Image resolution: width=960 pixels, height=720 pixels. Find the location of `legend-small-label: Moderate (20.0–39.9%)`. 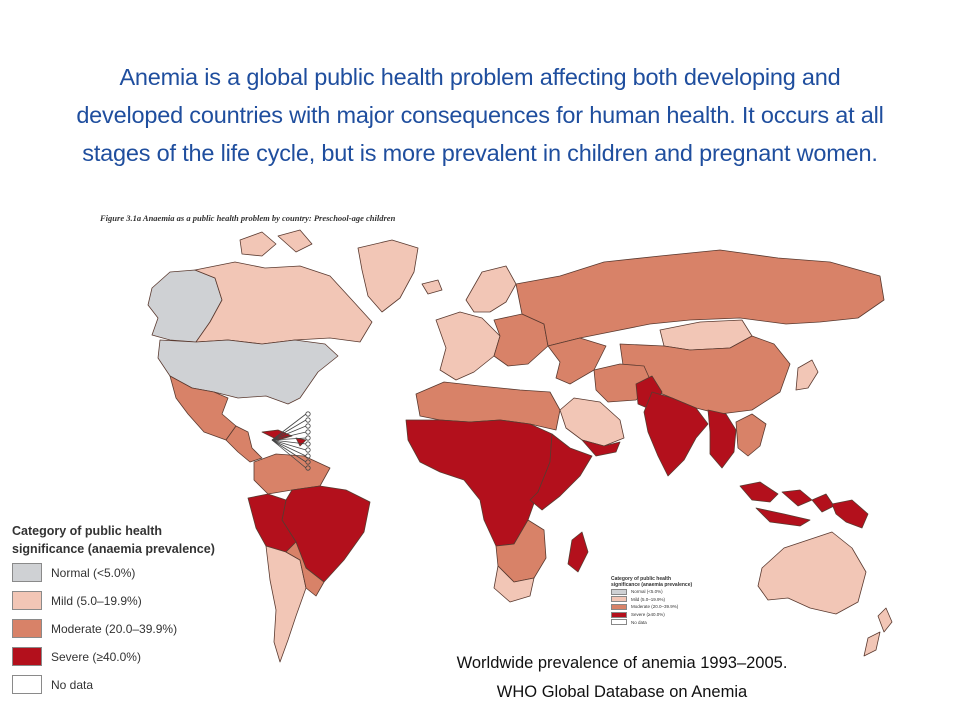

legend-small-label: Moderate (20.0–39.9%) is located at coordinates (655, 607).